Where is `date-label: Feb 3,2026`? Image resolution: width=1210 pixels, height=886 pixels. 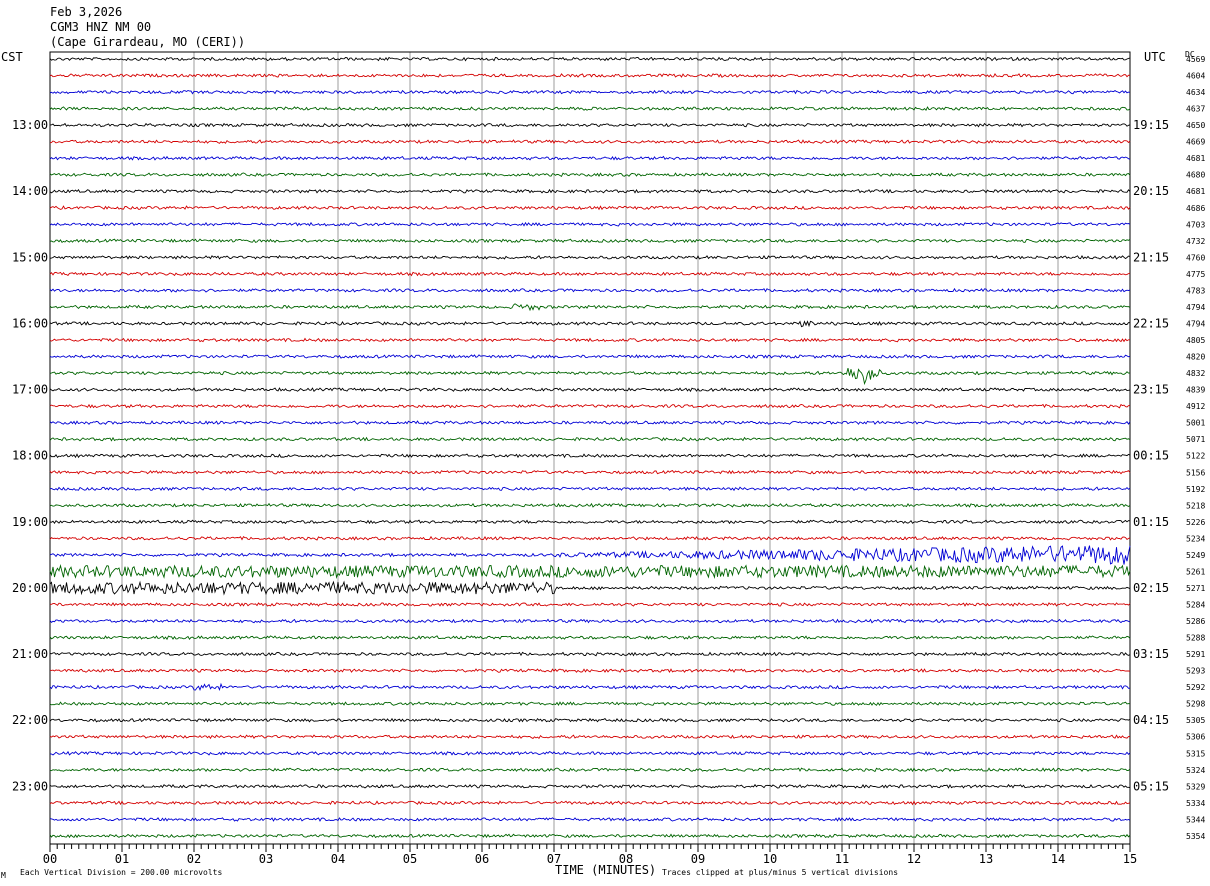 date-label: Feb 3,2026 is located at coordinates (86, 12).